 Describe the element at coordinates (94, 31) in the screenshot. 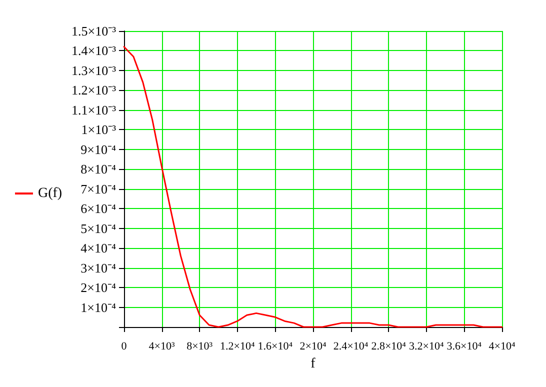

I see `y-tick-label: 1.5×10⁻³` at that location.